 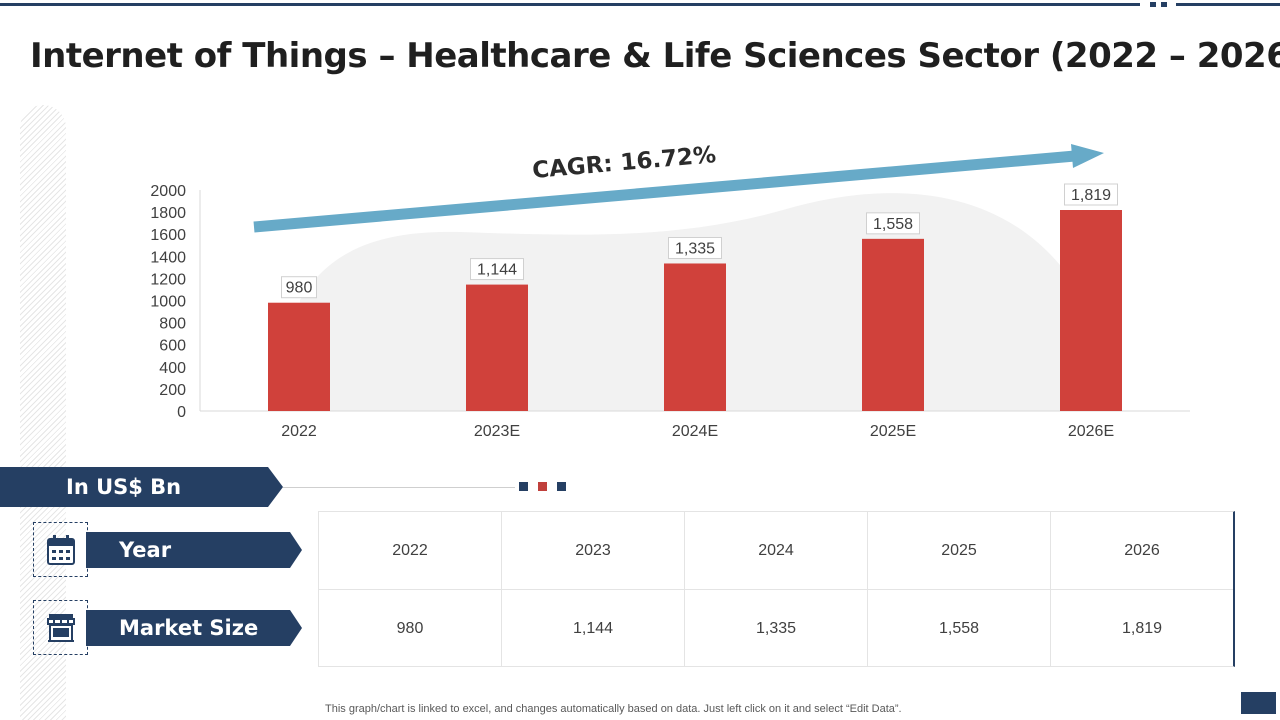 I want to click on data-label: 980, so click(x=299, y=288).